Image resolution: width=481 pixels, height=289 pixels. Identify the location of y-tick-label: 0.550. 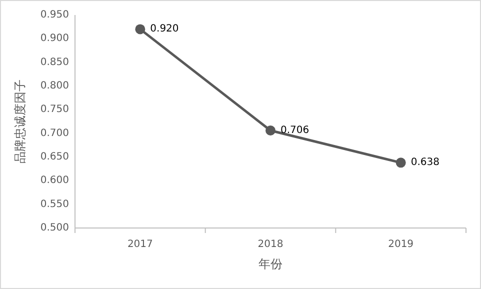
(54, 204).